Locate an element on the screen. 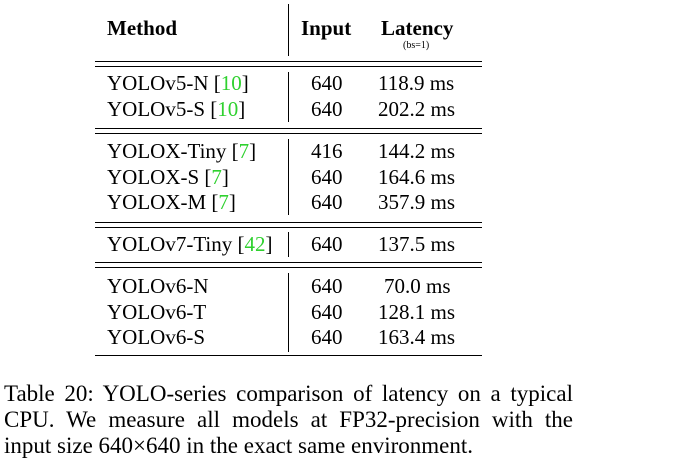 The image size is (695, 465). row-method: YOLOv5-S [10] is located at coordinates (176, 109).